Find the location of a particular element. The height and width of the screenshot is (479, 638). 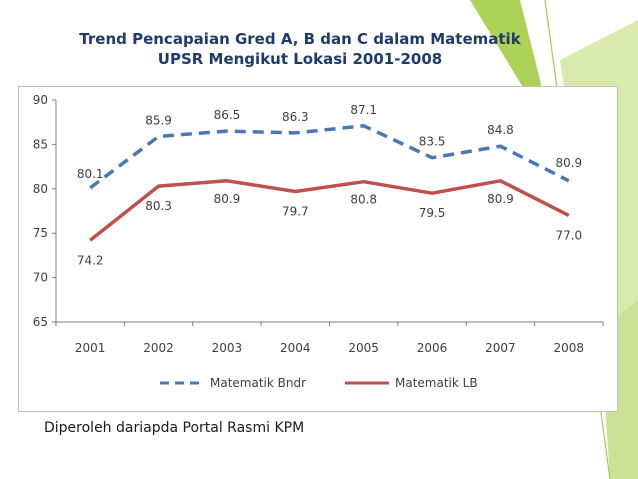

legend-label-1: Matematik Bndr is located at coordinates (258, 383).